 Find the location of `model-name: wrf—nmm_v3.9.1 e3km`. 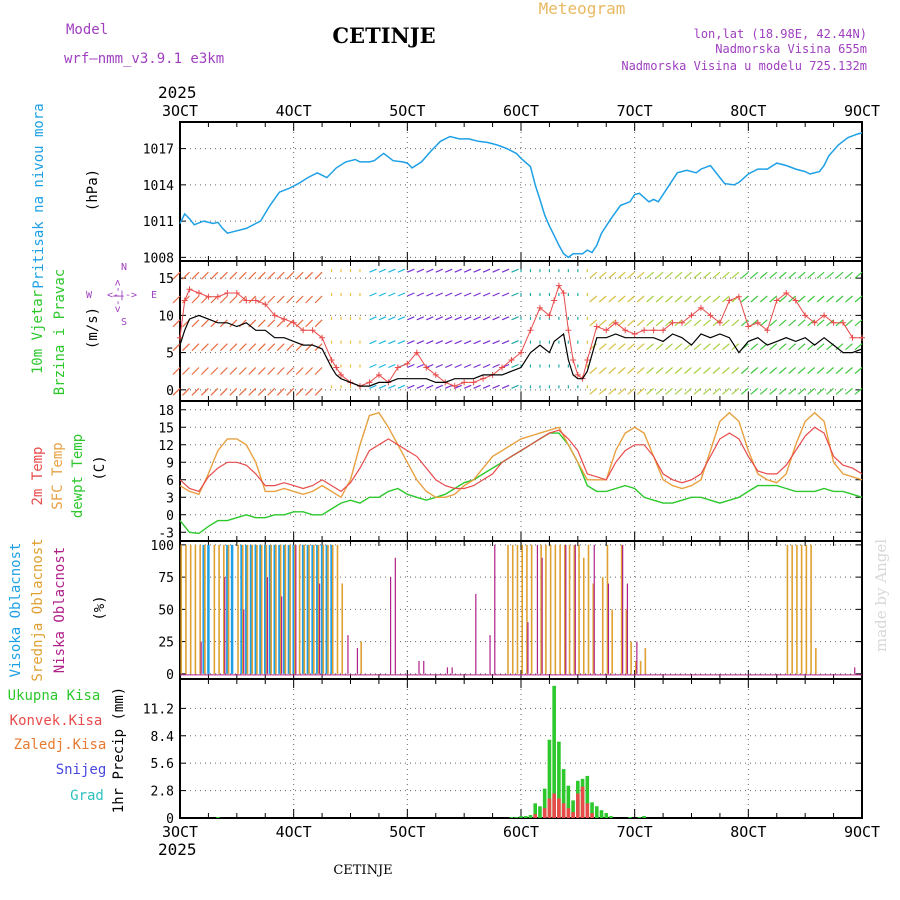

model-name: wrf—nmm_v3.9.1 e3km is located at coordinates (144, 59).